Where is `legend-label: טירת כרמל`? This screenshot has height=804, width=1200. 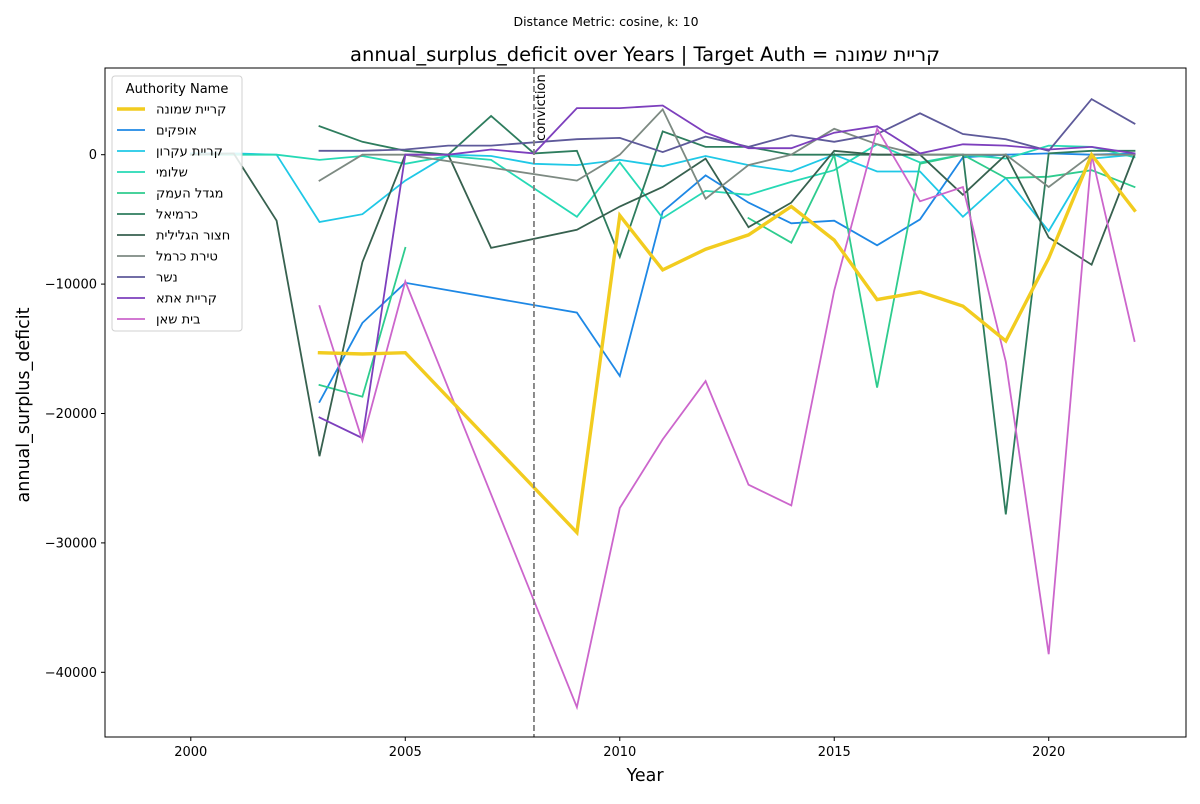
legend-label: טירת כרמל is located at coordinates (187, 257).